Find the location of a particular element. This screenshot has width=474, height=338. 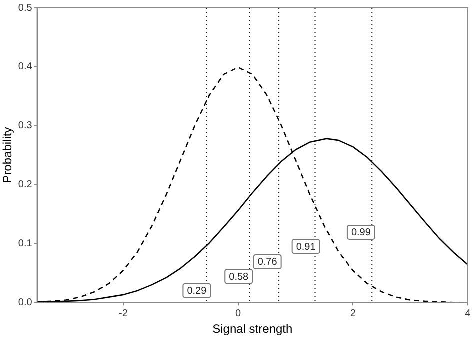

y-axis-title: Probability is located at coordinates (7, 155).